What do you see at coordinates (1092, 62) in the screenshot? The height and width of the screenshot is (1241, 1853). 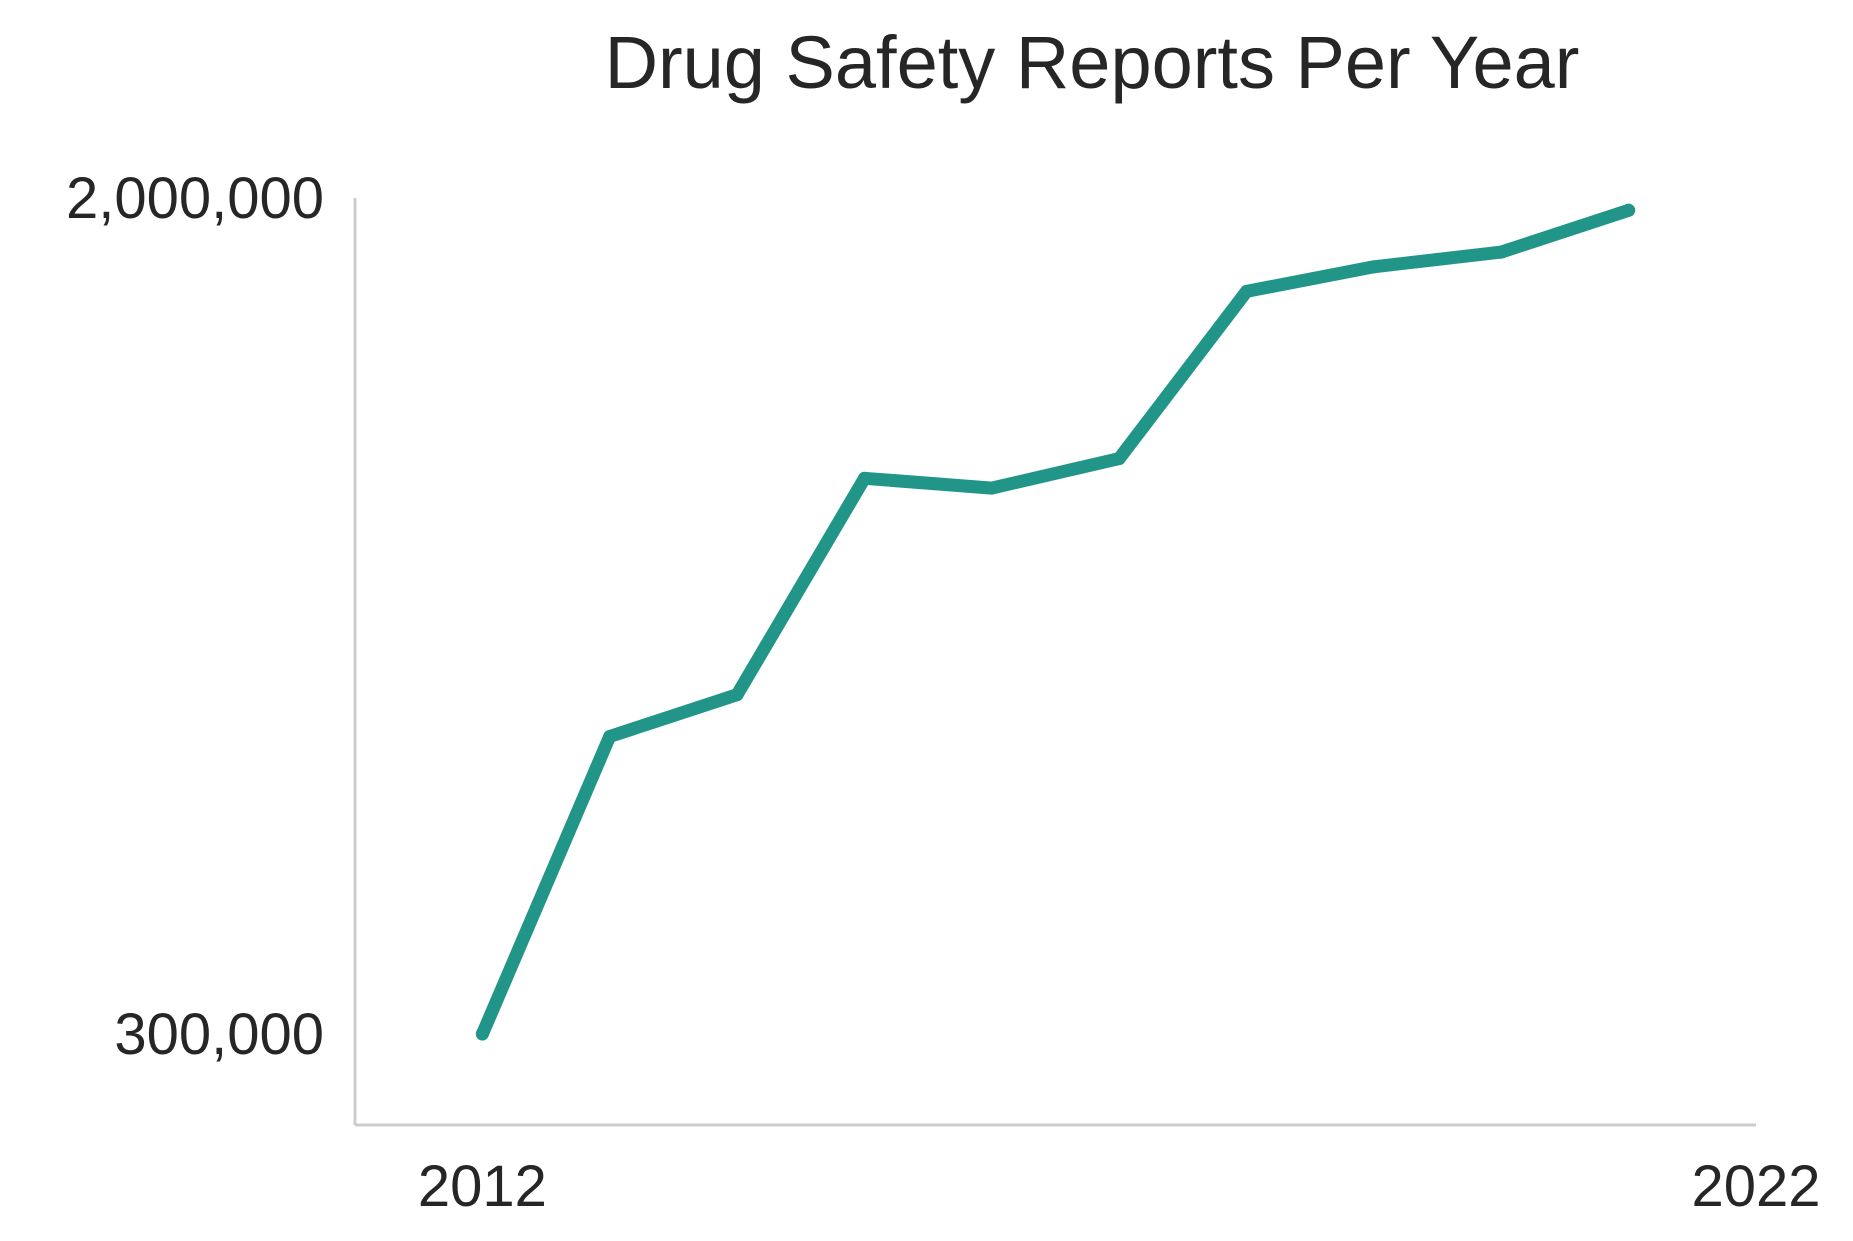 I see `chart-title: Drug Safety Reports Per Year` at bounding box center [1092, 62].